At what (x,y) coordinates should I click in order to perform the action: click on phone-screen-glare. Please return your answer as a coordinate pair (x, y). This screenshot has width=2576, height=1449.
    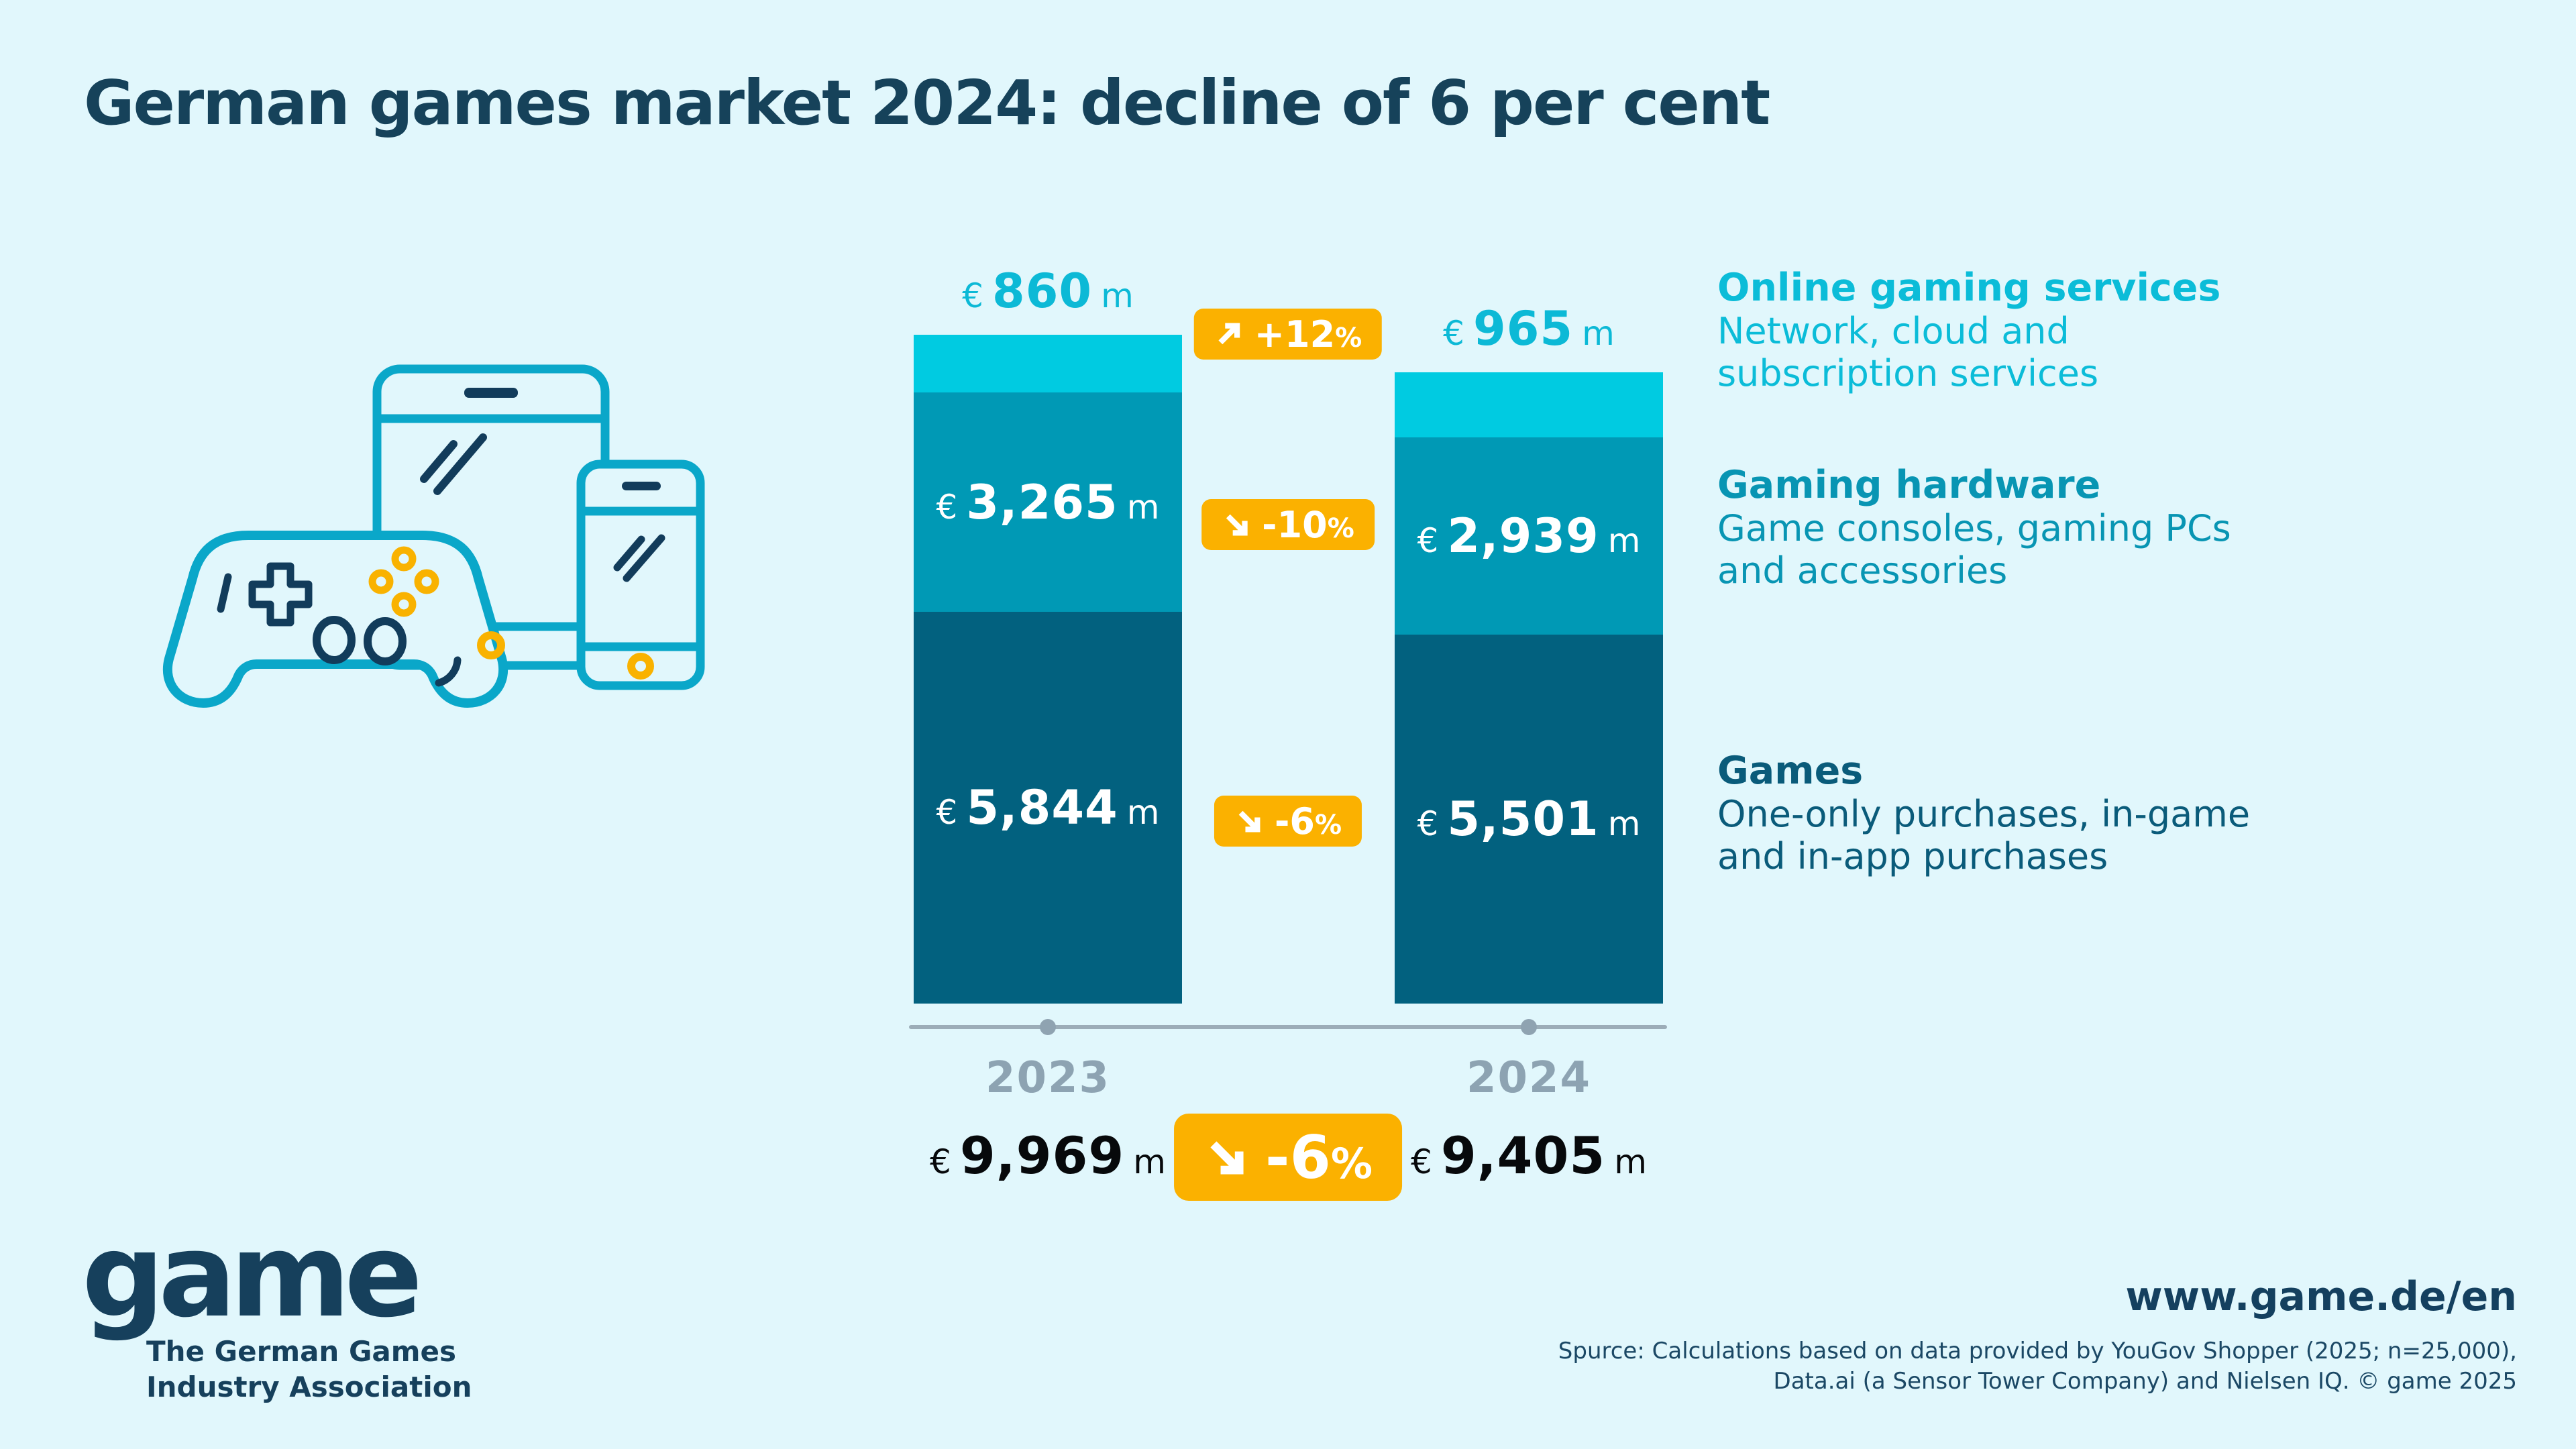
    Looking at the image, I should click on (629, 553).